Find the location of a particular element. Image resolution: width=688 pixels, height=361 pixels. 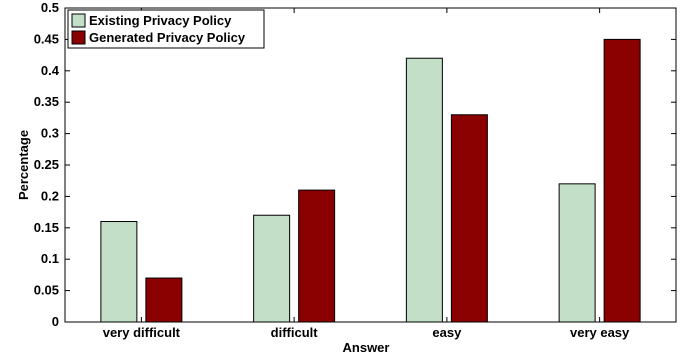

y-tick-label: 0.5 is located at coordinates (50, 7).